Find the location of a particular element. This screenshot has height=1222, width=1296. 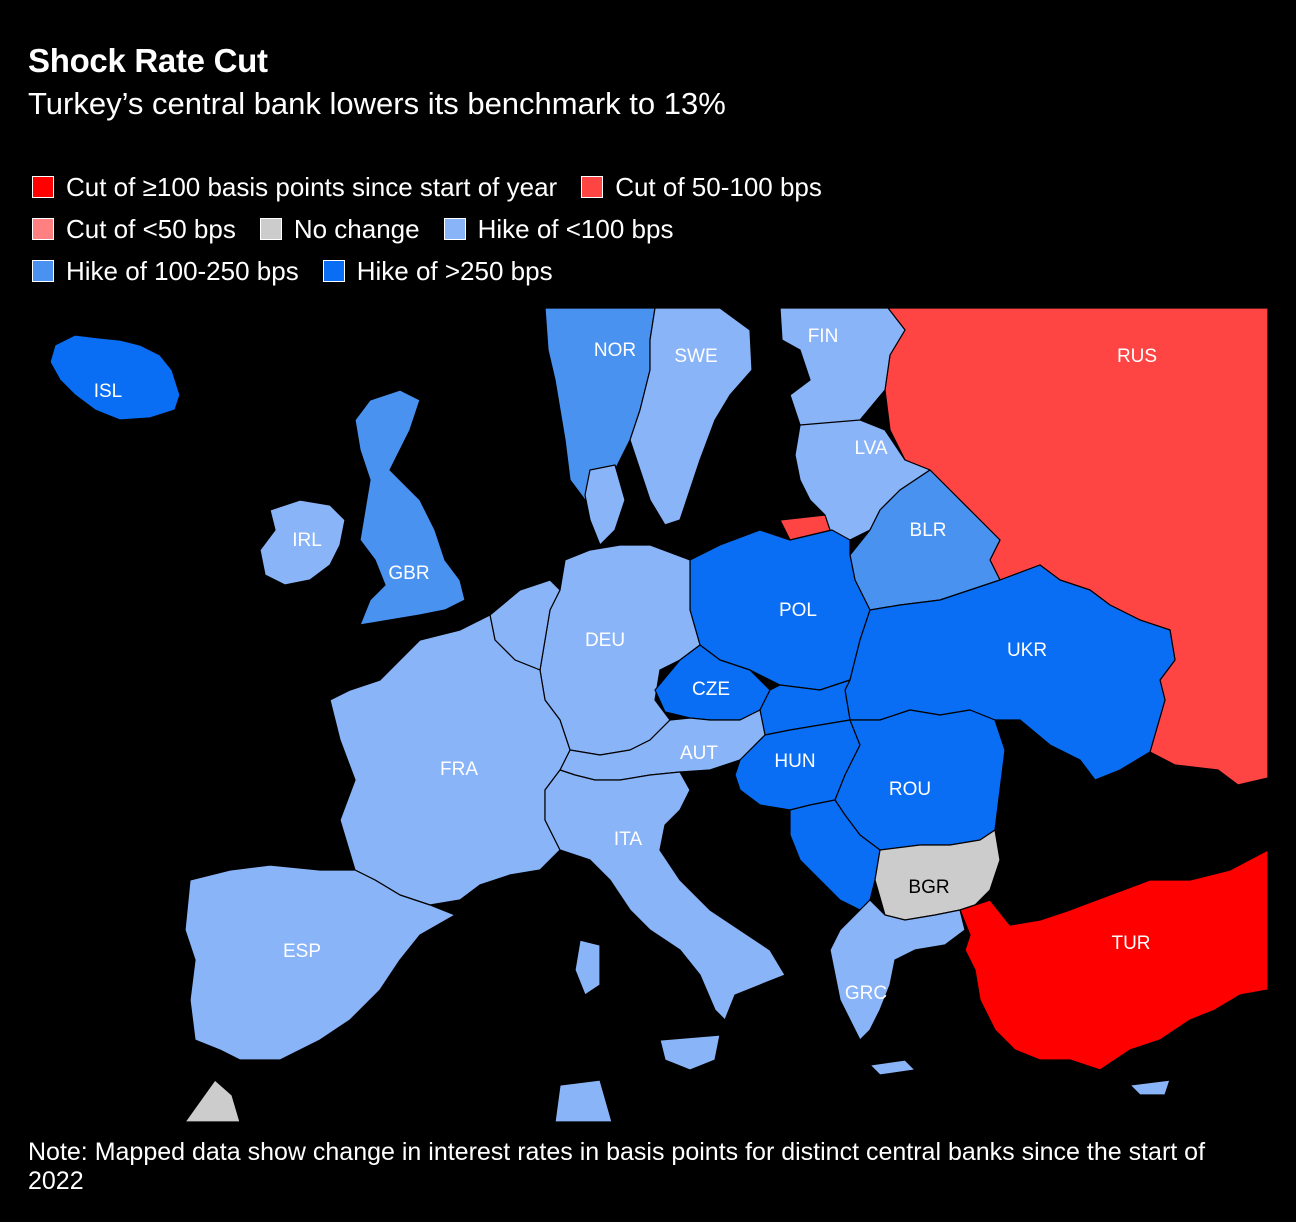

label-swe: SWE is located at coordinates (695, 356).